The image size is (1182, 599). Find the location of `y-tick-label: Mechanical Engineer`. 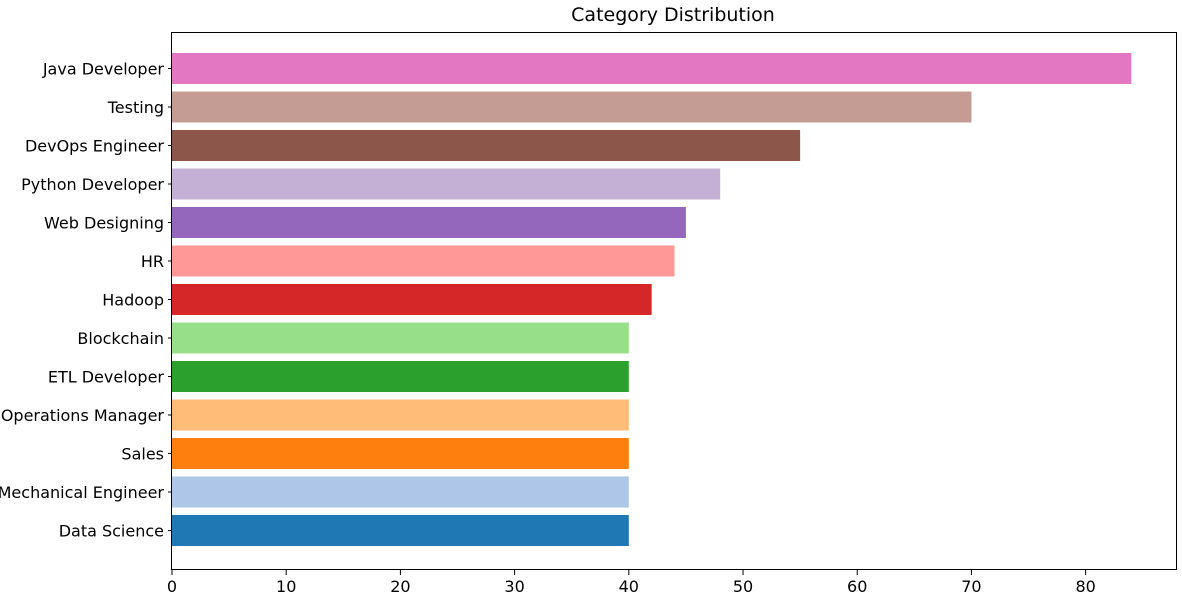

y-tick-label: Mechanical Engineer is located at coordinates (82, 492).